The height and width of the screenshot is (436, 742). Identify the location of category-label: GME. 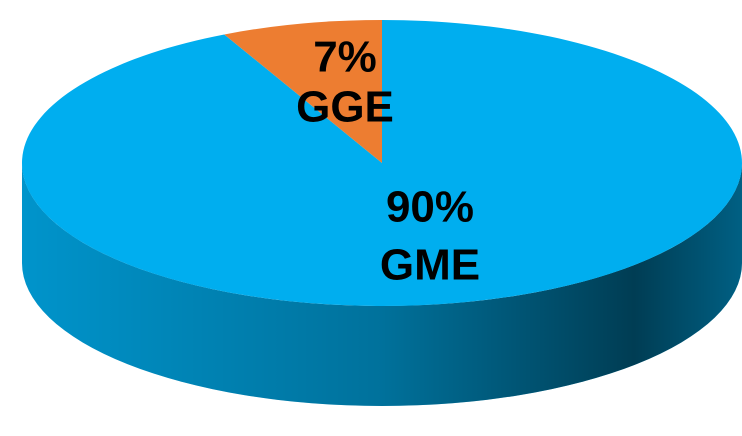
(430, 265).